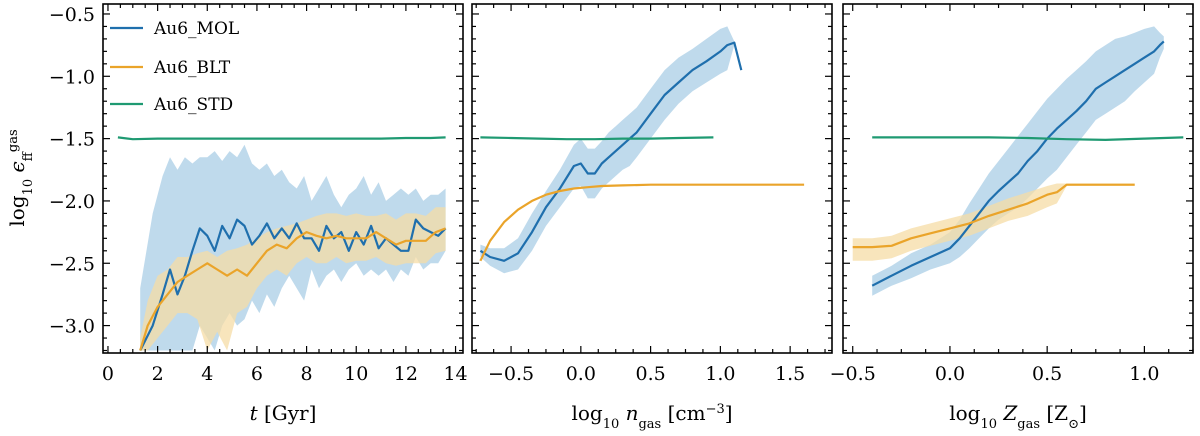 Image resolution: width=1200 pixels, height=436 pixels. I want to click on y-tick-label: −0.5, so click(72, 15).